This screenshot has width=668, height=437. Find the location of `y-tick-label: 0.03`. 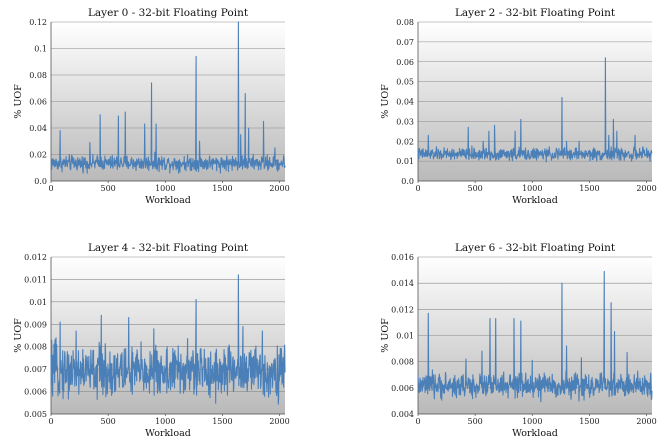

y-tick-label: 0.03 is located at coordinates (405, 121).